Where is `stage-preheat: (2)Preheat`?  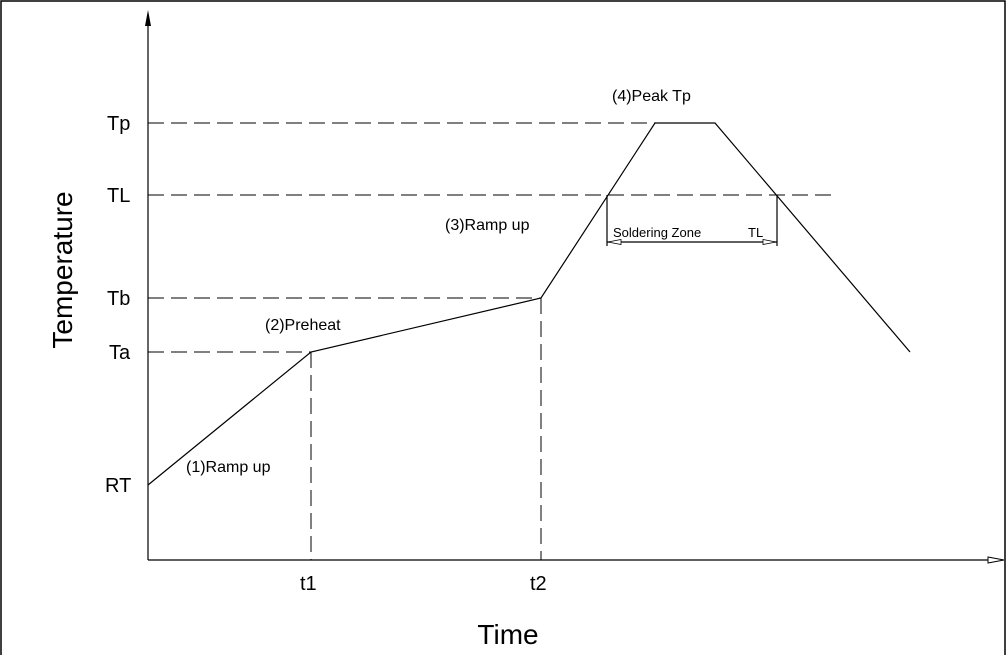
stage-preheat: (2)Preheat is located at coordinates (303, 325).